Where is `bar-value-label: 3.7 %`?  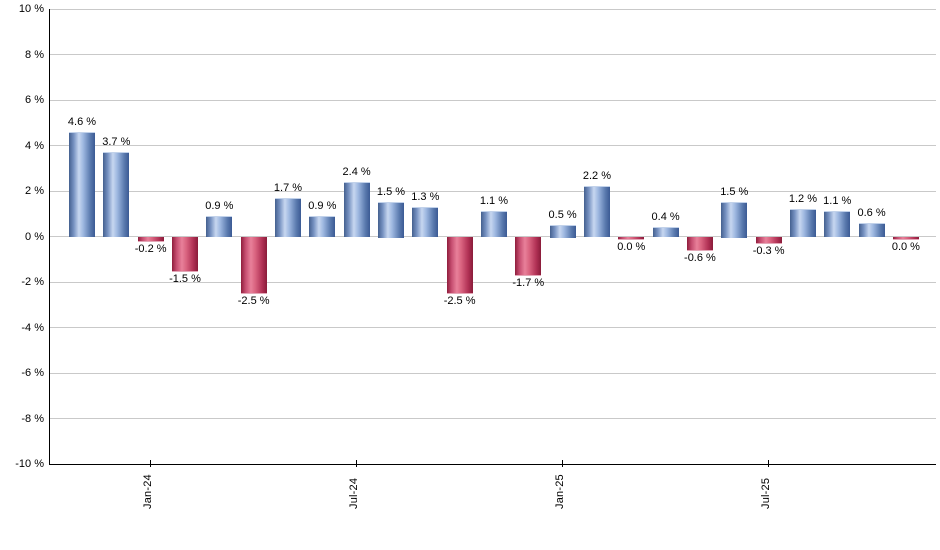
bar-value-label: 3.7 % is located at coordinates (116, 142).